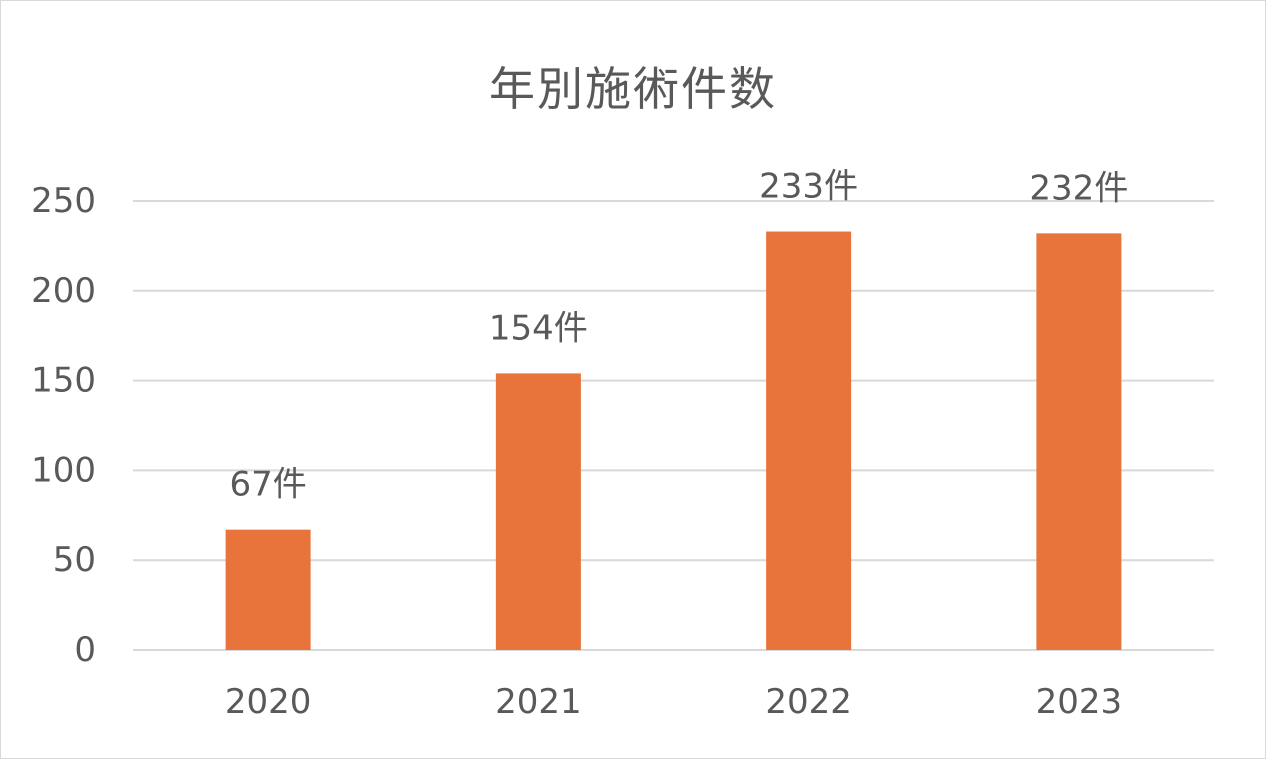  Describe the element at coordinates (808, 187) in the screenshot. I see `data-label-2022: 233件` at that location.